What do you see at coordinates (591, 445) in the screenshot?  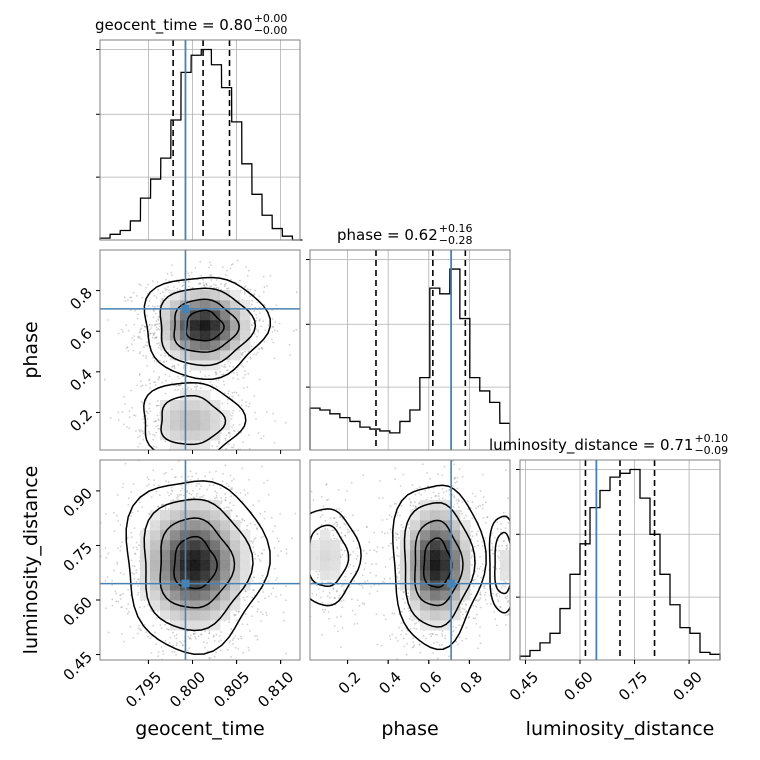 I see `title-value: luminosity_distance = 0.71` at bounding box center [591, 445].